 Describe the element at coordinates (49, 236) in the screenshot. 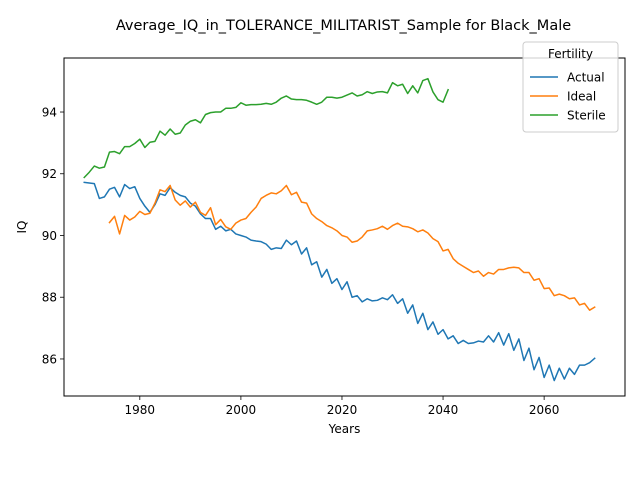

I see `y-tick-label: 90` at that location.